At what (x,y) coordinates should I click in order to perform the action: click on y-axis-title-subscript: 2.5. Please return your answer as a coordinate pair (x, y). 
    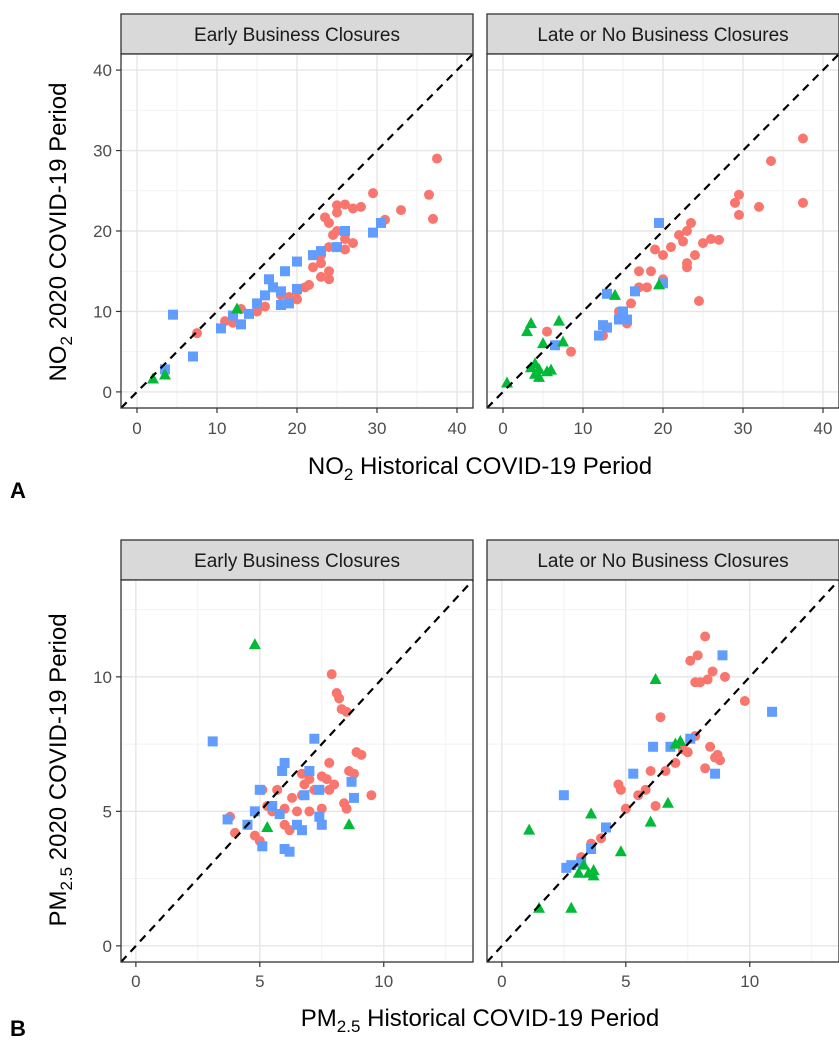
    Looking at the image, I should click on (66, 879).